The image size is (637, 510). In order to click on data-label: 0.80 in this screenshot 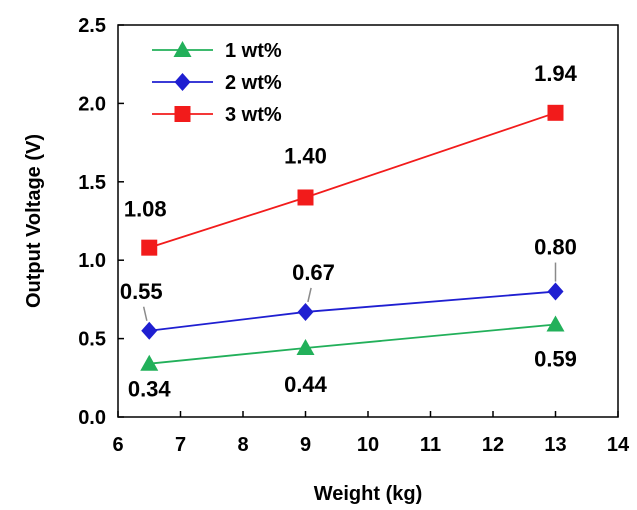, I will do `click(555, 247)`.